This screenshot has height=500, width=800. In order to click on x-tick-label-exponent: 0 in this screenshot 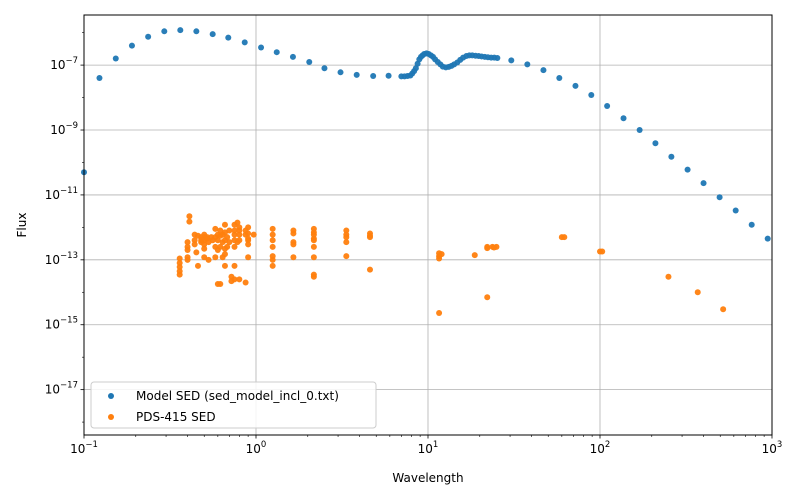, I will do `click(263, 445)`.